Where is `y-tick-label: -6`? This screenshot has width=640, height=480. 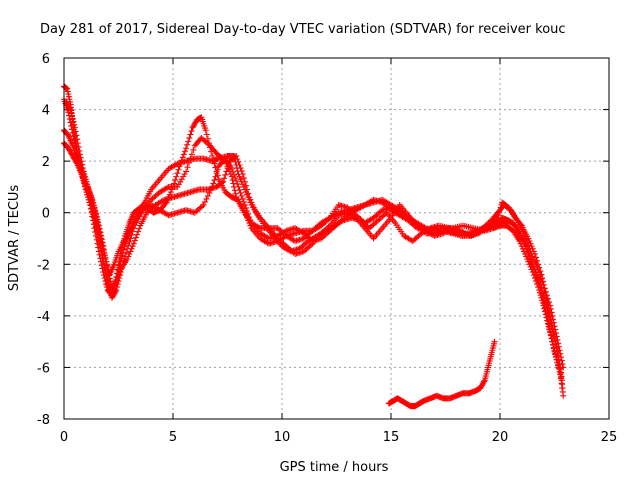 y-tick-label: -6 is located at coordinates (43, 368).